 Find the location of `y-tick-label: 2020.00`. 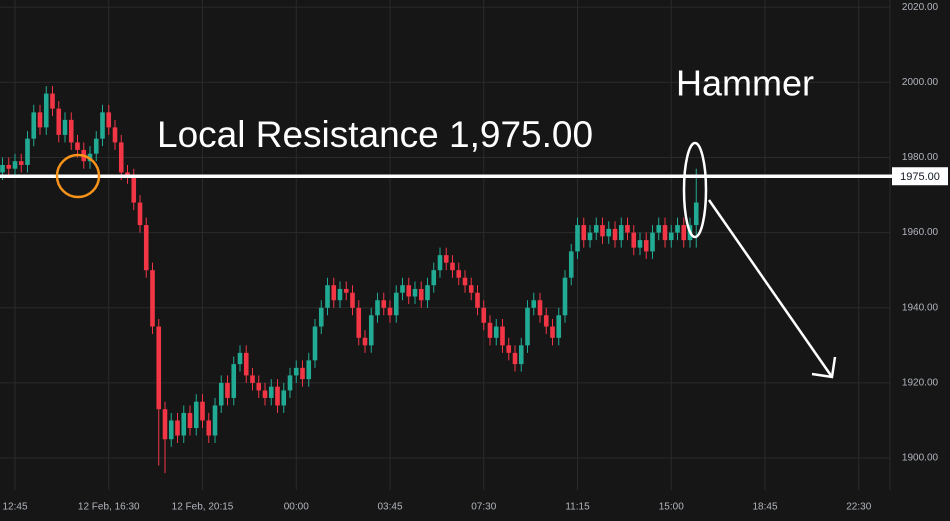

y-tick-label: 2020.00 is located at coordinates (920, 7).